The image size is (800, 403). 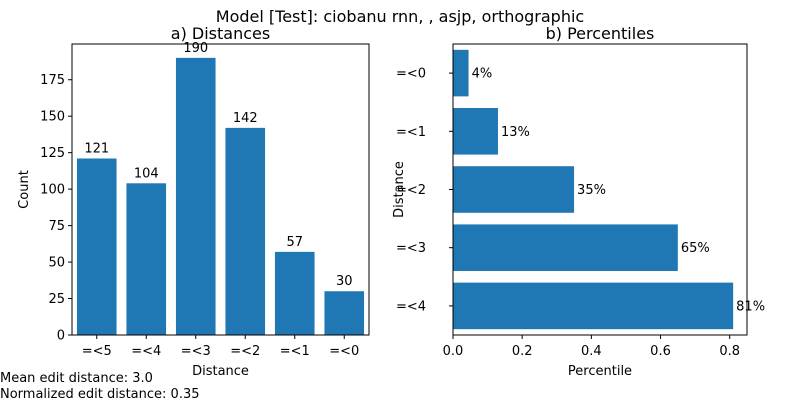 What do you see at coordinates (411, 306) in the screenshot?
I see `y-tick-label: =<4` at bounding box center [411, 306].